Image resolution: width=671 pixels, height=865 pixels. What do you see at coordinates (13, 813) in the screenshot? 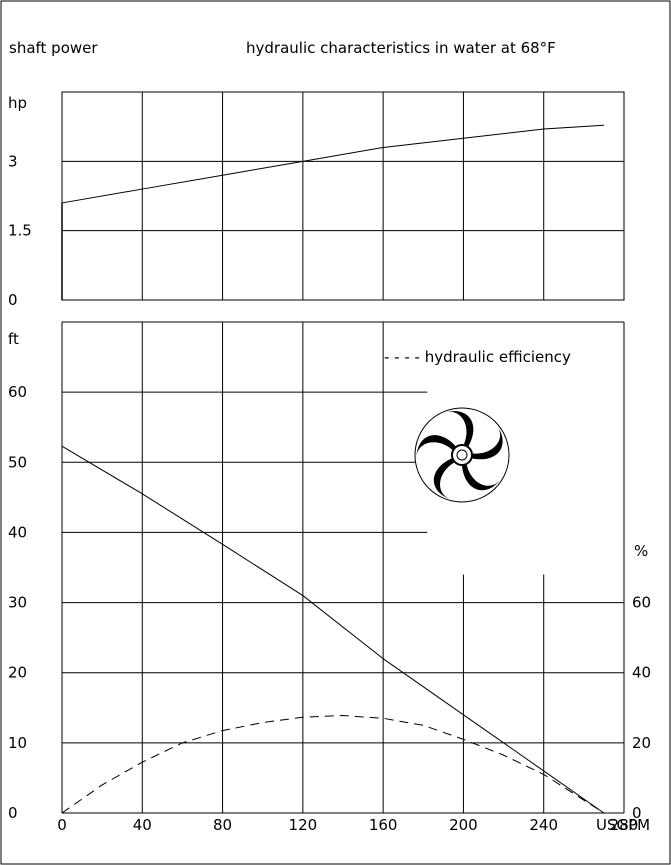
I see `head-y-tick-label: 0` at bounding box center [13, 813].